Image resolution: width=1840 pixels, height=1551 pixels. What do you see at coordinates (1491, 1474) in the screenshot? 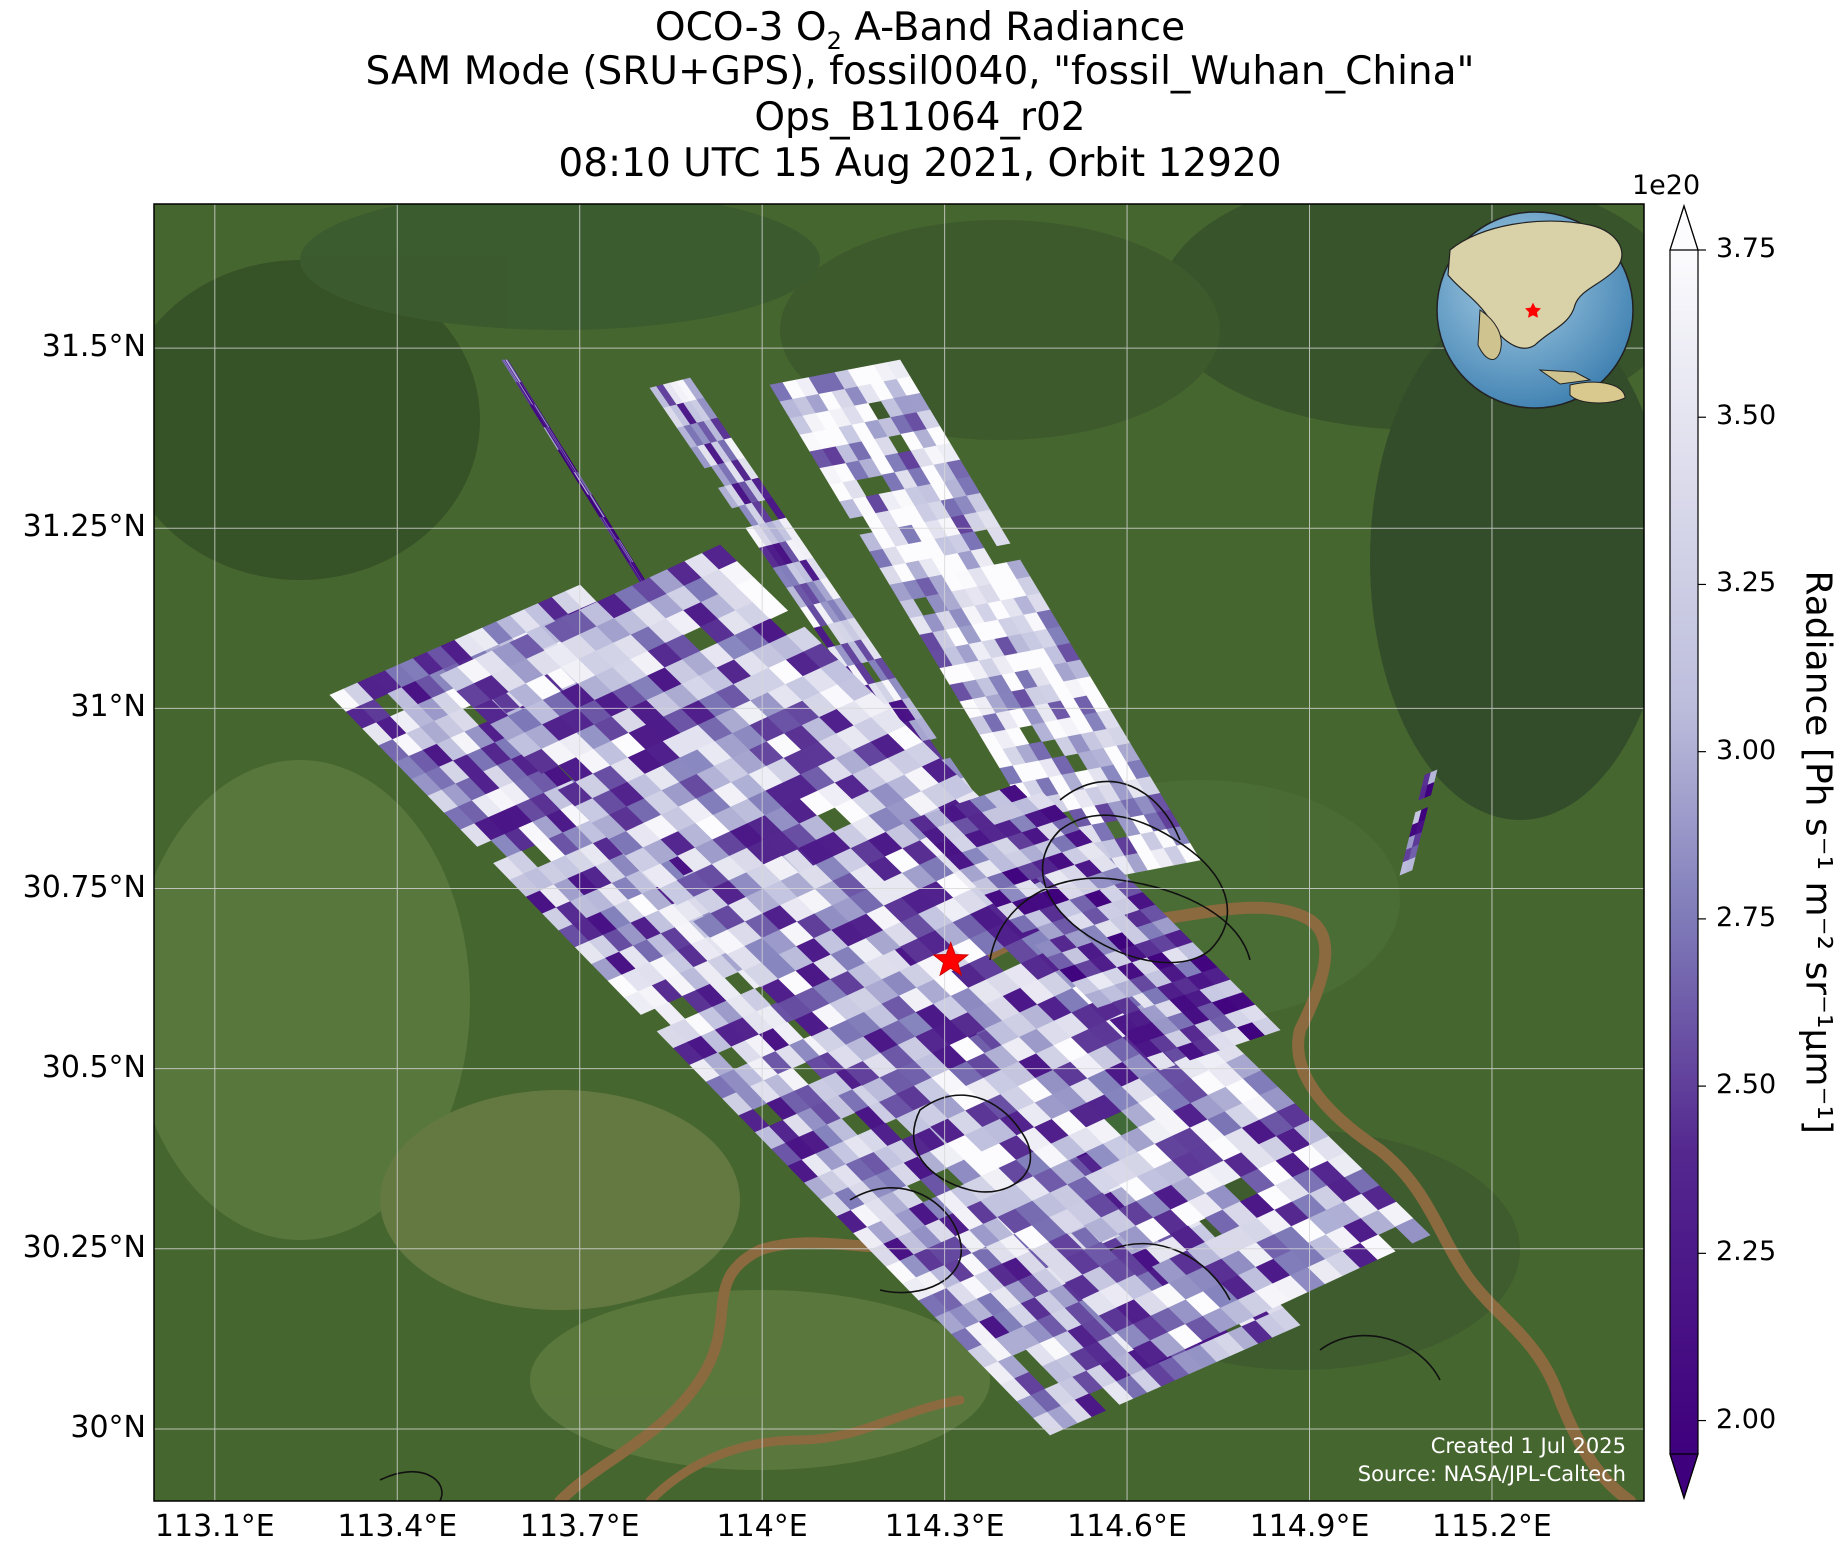
I see `credit-source: Source: NASA/JPL-Caltech` at bounding box center [1491, 1474].